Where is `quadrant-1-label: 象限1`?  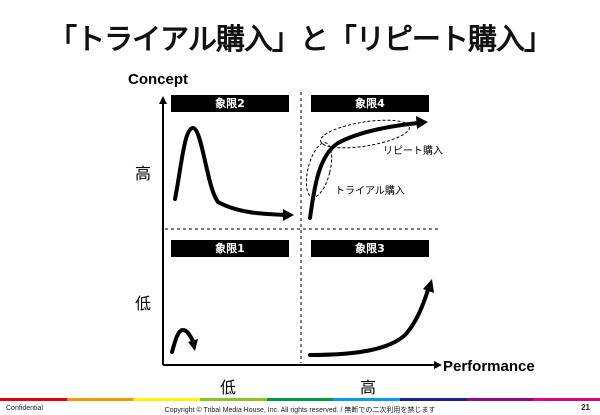
quadrant-1-label: 象限1 is located at coordinates (230, 248).